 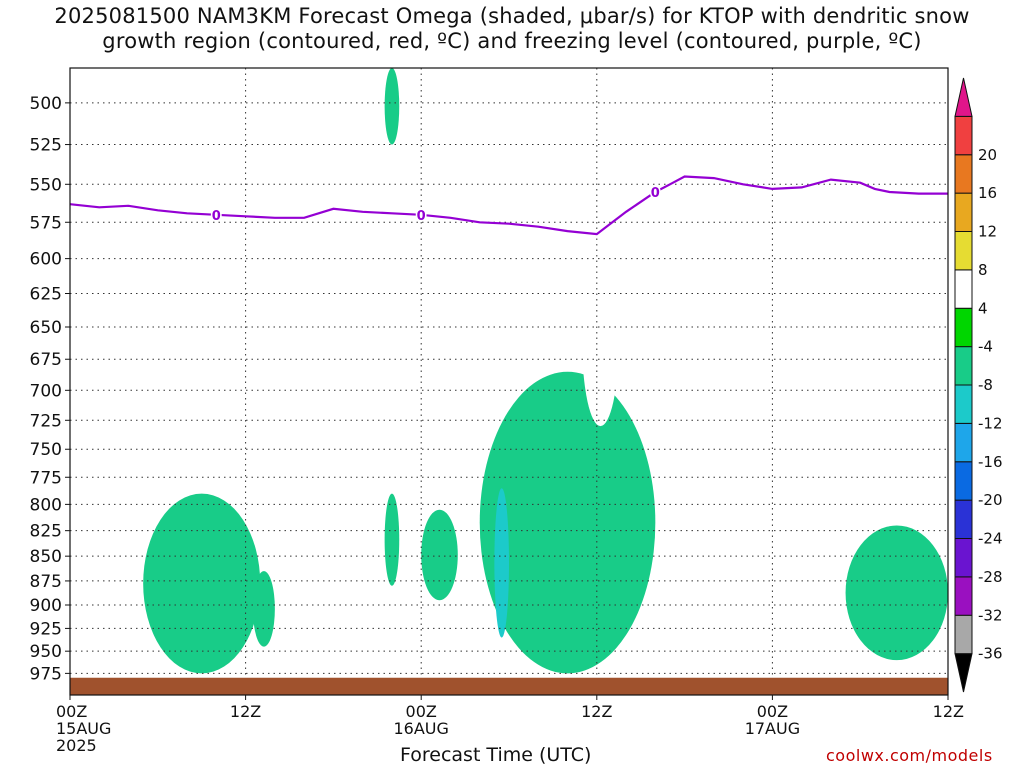 I want to click on colorbar-label-3: -24, so click(x=990, y=539).